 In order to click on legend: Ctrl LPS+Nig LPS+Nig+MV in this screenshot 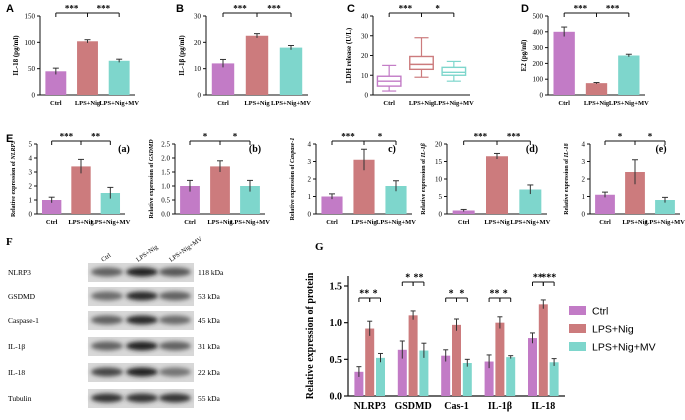, I will do `click(612, 330)`.